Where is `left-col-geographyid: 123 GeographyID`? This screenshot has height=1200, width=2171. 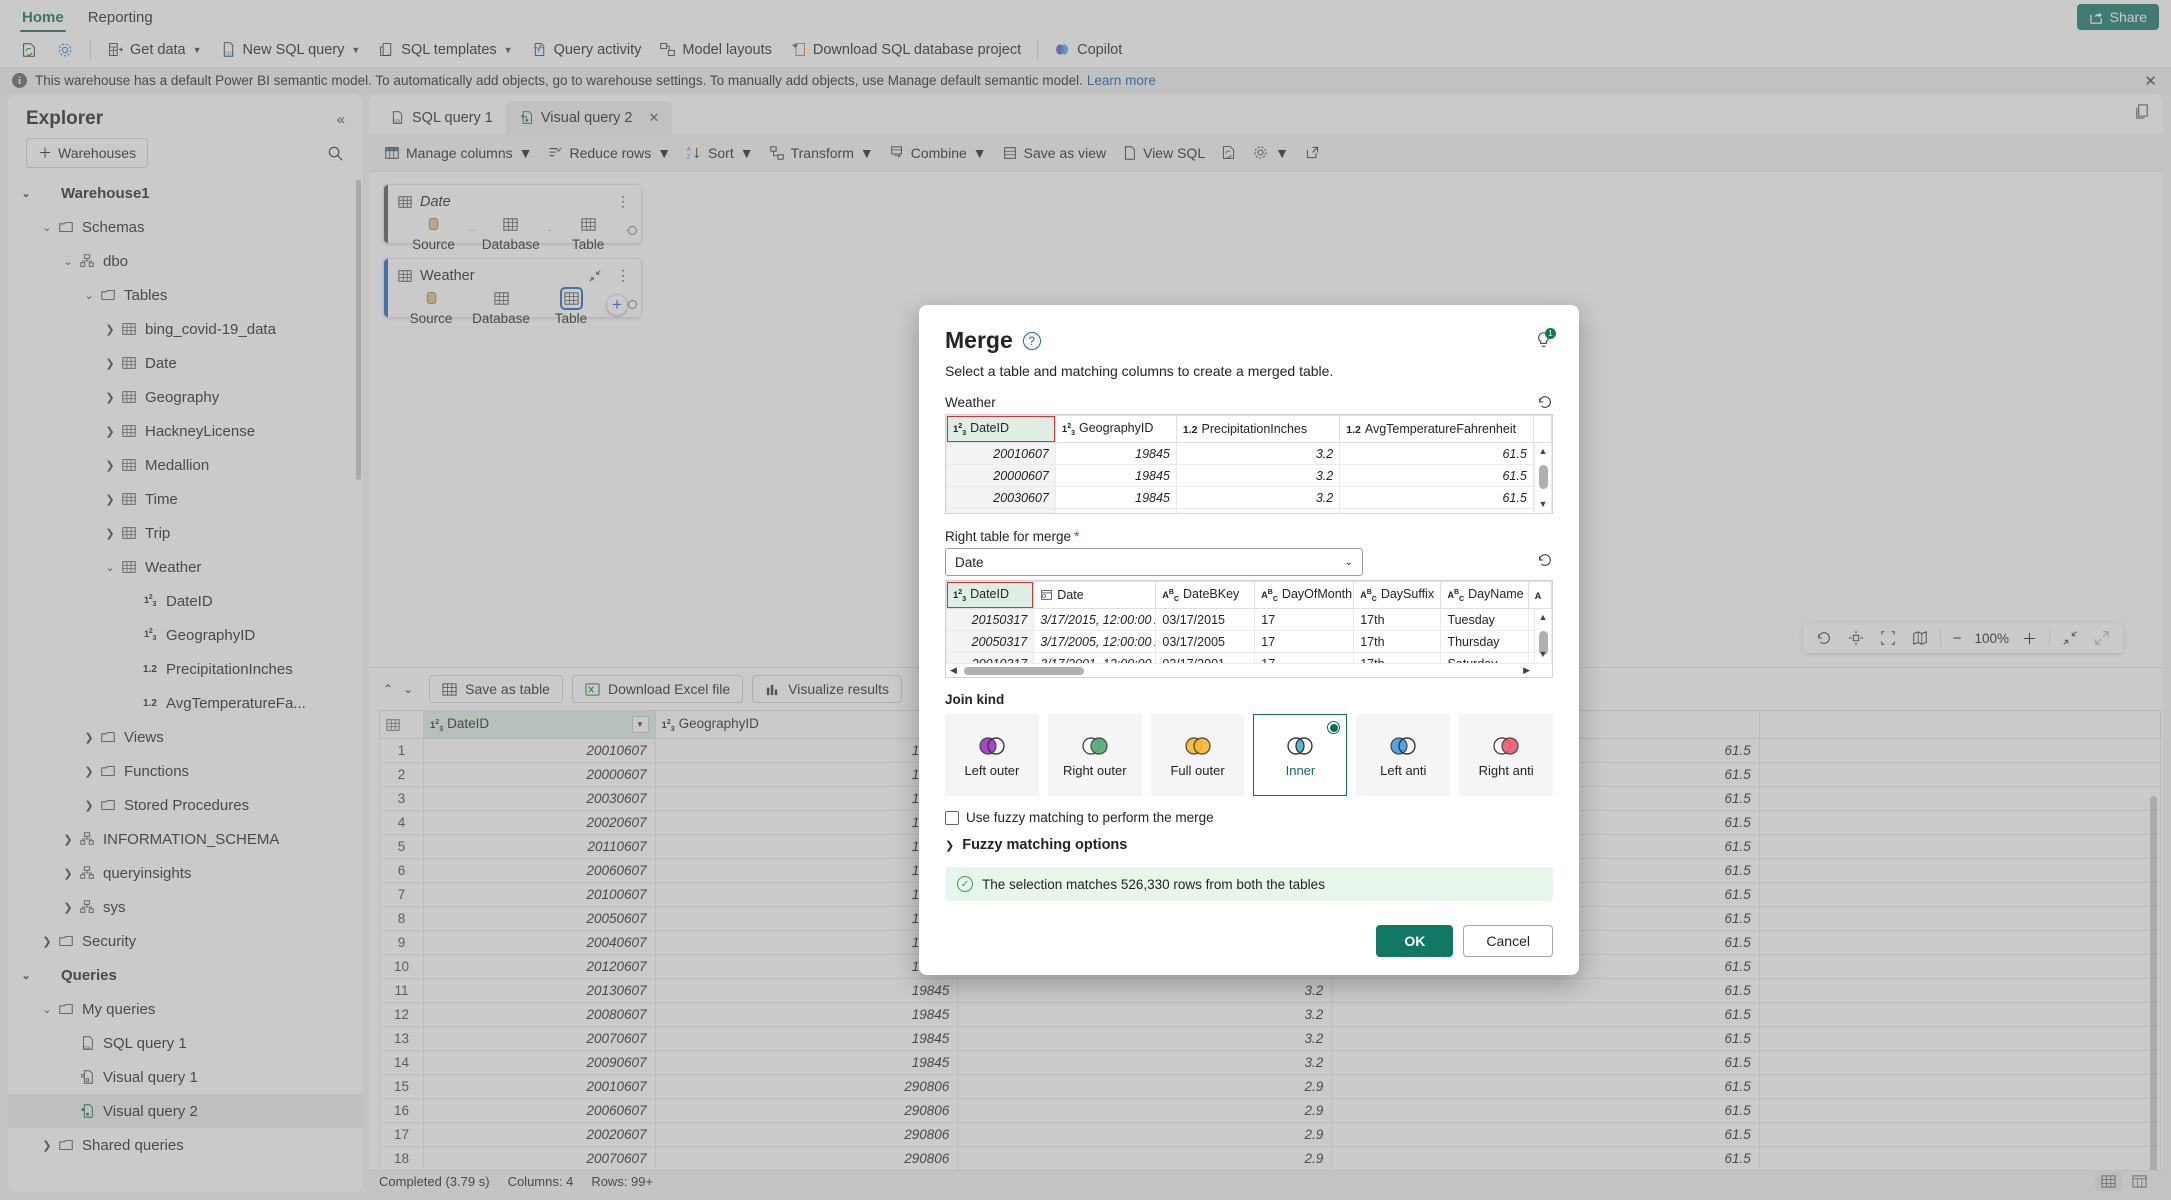
left-col-geographyid: 123 GeographyID is located at coordinates (1115, 429).